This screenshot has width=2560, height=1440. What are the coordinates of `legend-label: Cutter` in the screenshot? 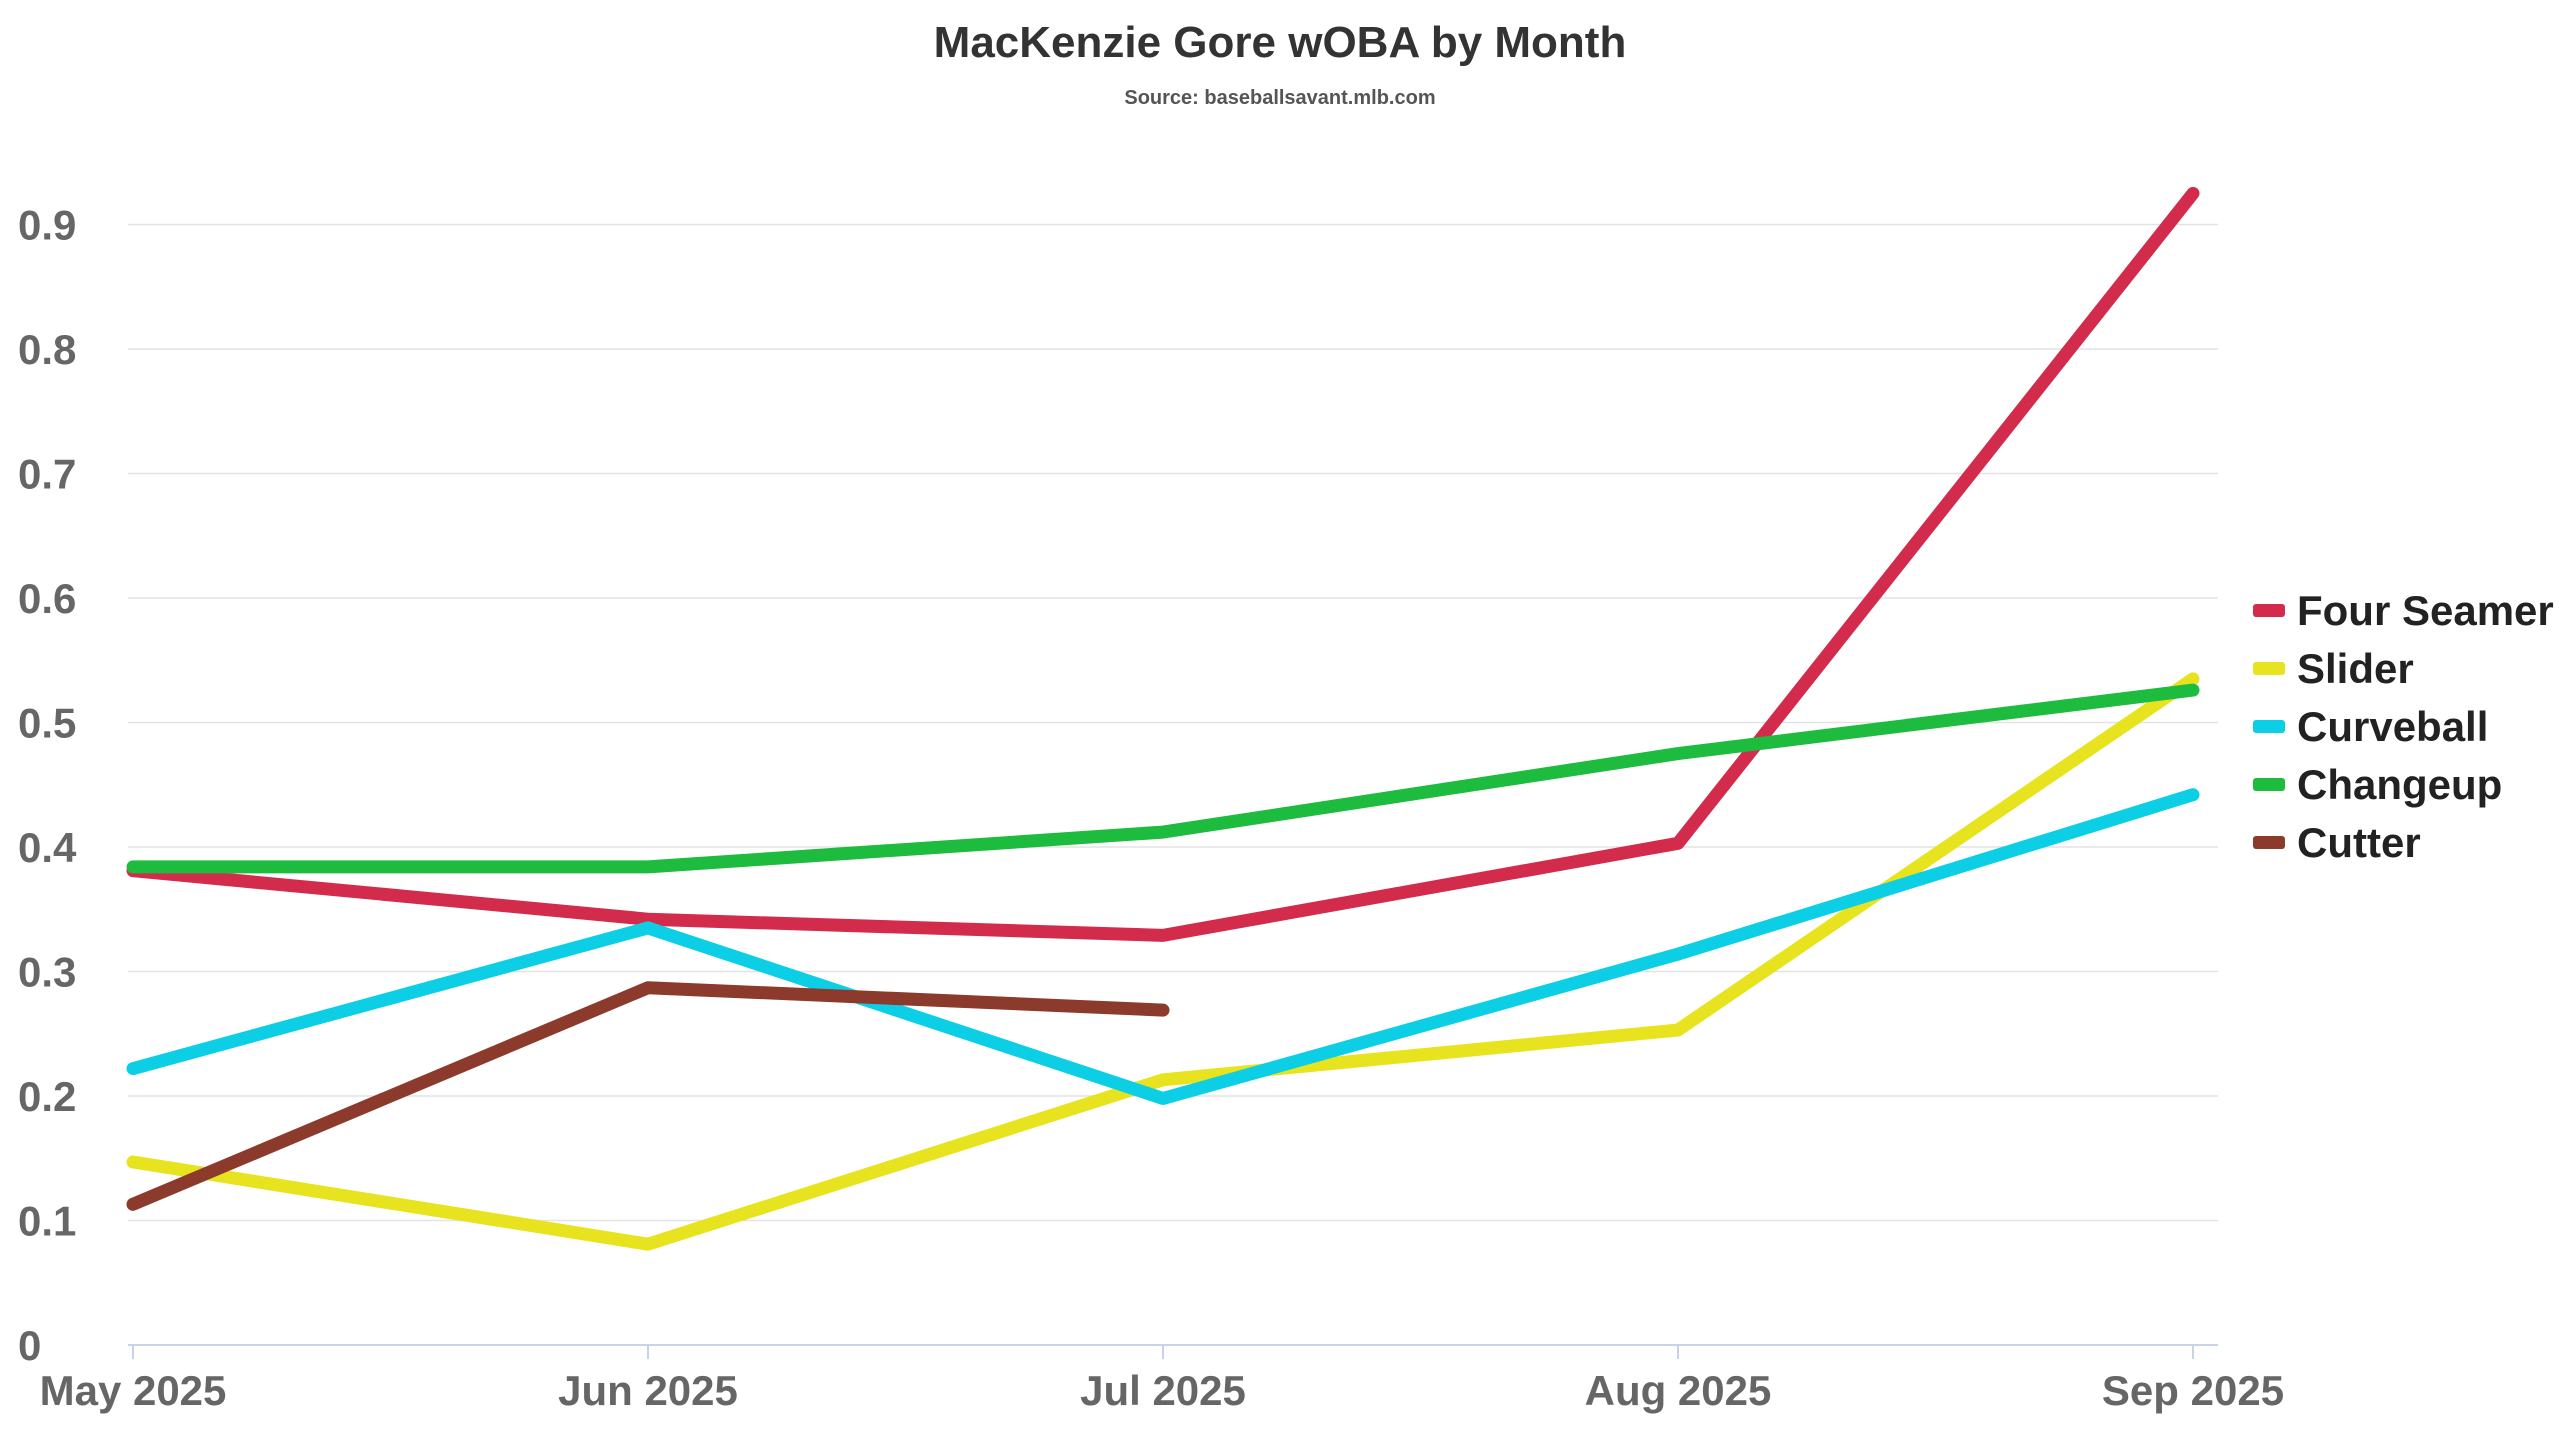 It's located at (2359, 842).